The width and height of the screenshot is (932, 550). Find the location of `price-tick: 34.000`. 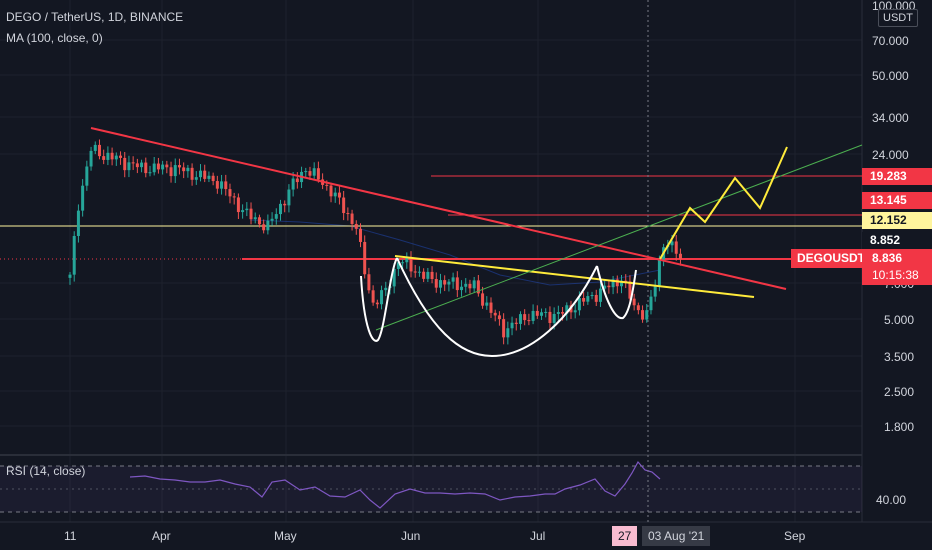

price-tick: 34.000 is located at coordinates (890, 118).